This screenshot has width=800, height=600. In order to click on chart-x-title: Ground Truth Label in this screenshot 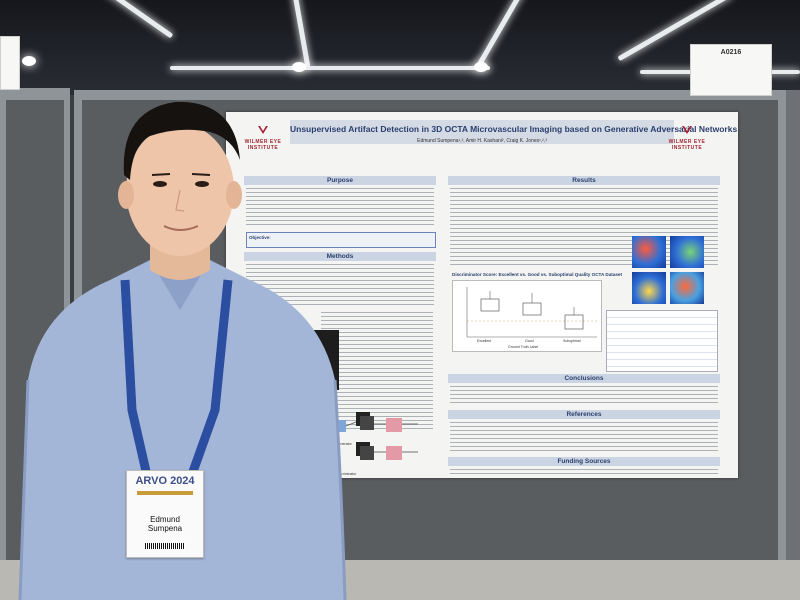, I will do `click(523, 347)`.